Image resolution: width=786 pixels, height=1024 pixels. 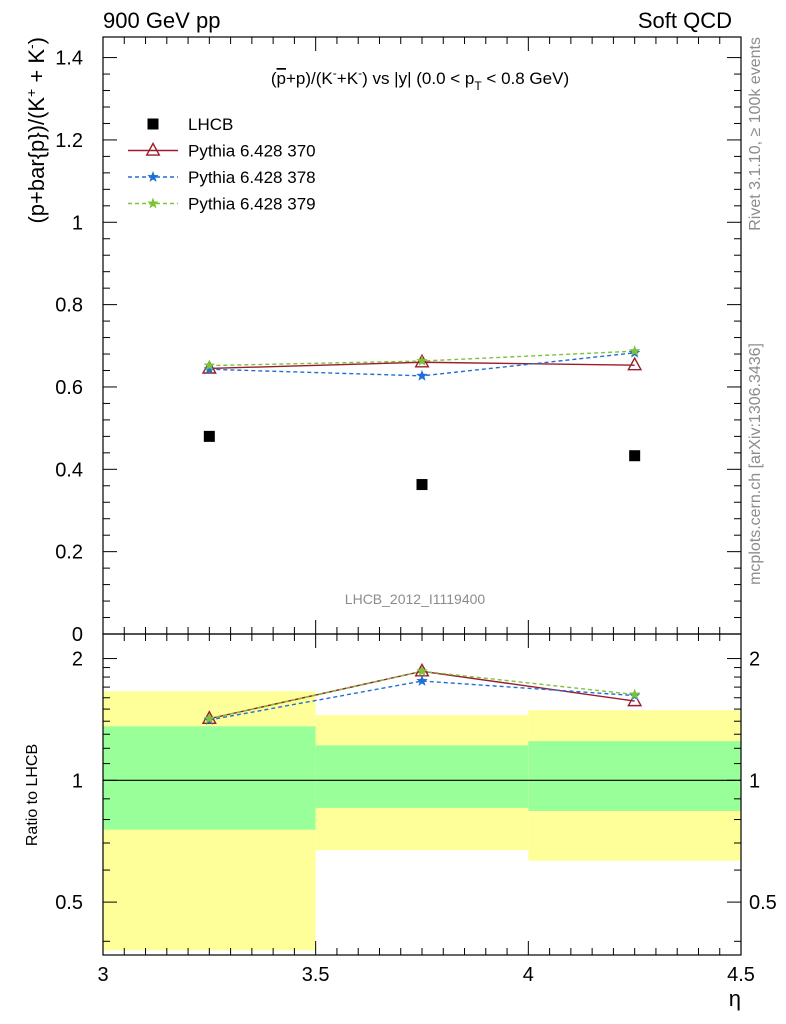 I want to click on ratio-y-tick-label: 2, so click(x=77, y=660).